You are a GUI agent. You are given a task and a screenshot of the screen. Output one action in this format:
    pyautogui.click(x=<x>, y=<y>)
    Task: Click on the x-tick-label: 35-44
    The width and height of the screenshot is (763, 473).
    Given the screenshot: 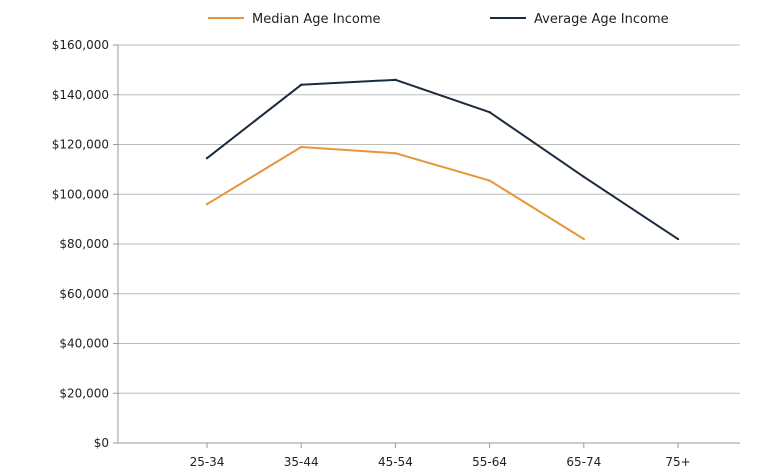 What is the action you would take?
    pyautogui.click(x=301, y=462)
    